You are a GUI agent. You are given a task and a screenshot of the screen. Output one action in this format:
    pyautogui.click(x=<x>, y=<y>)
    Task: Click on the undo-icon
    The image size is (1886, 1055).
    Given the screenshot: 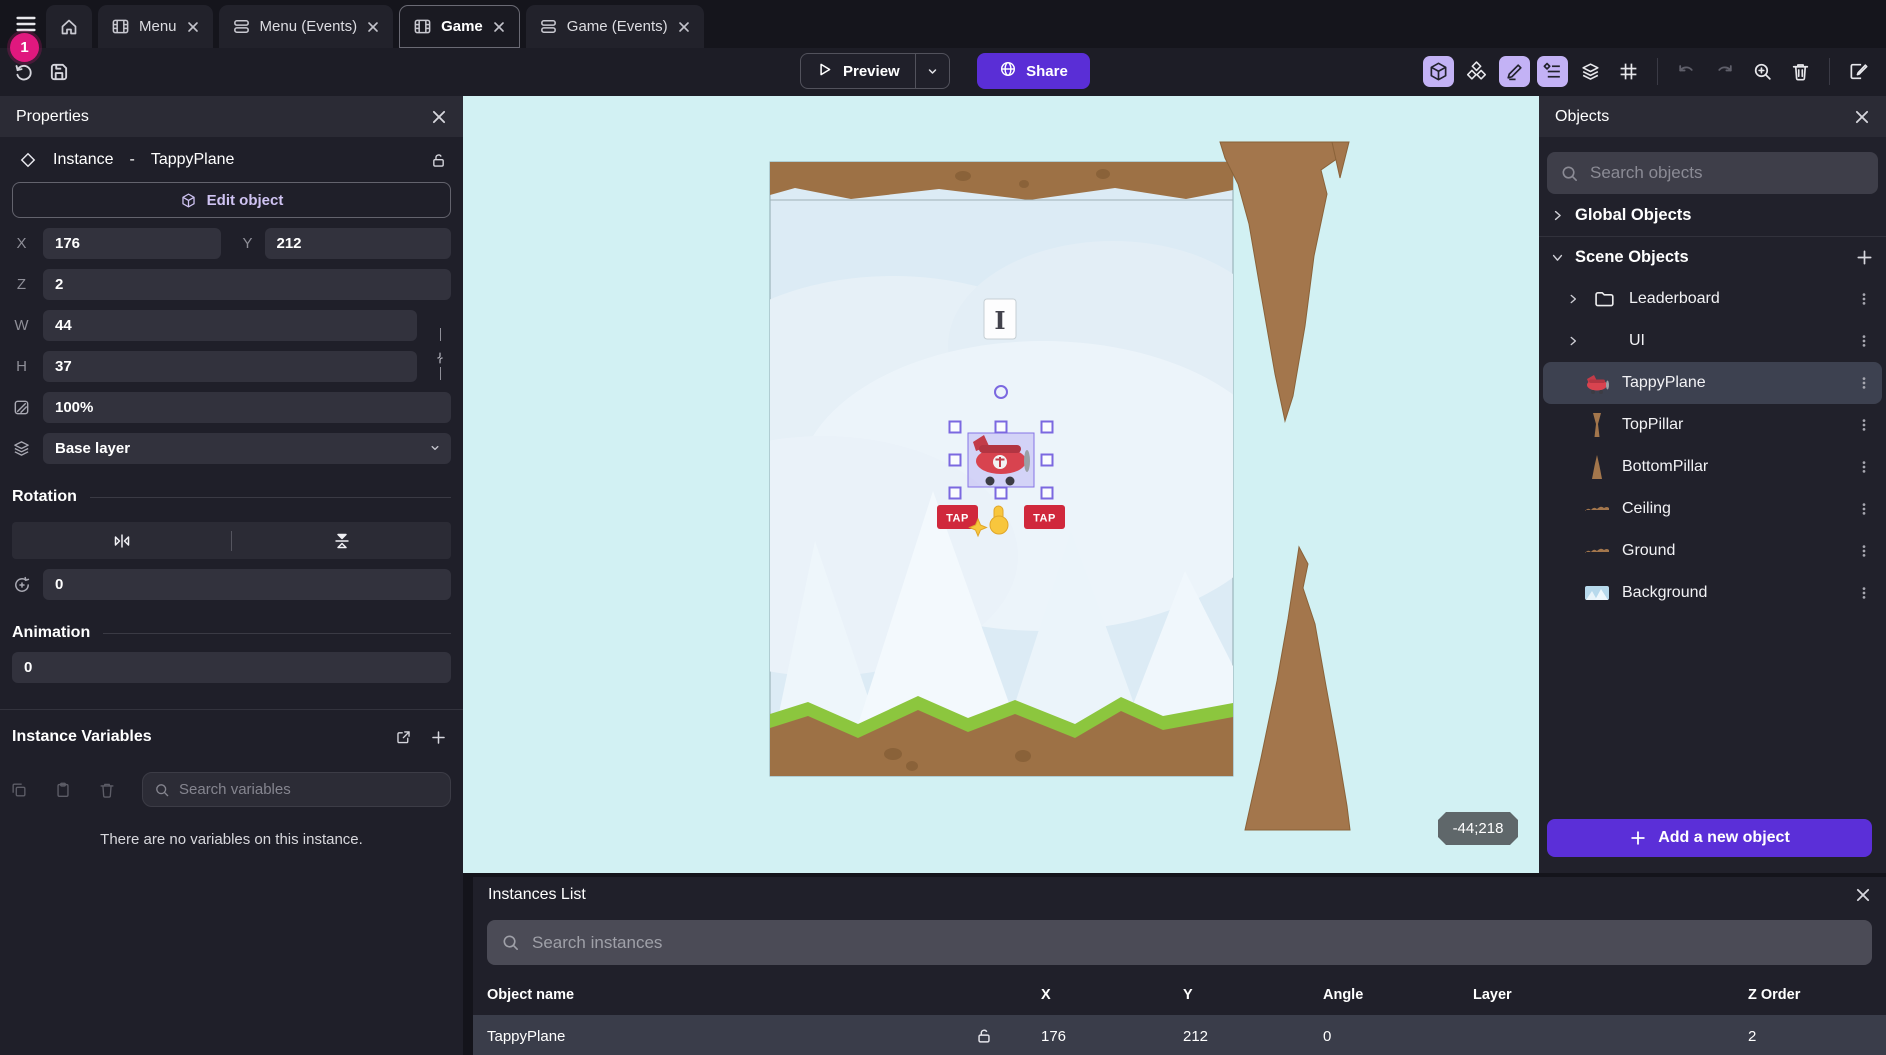 What is the action you would take?
    pyautogui.click(x=1686, y=71)
    